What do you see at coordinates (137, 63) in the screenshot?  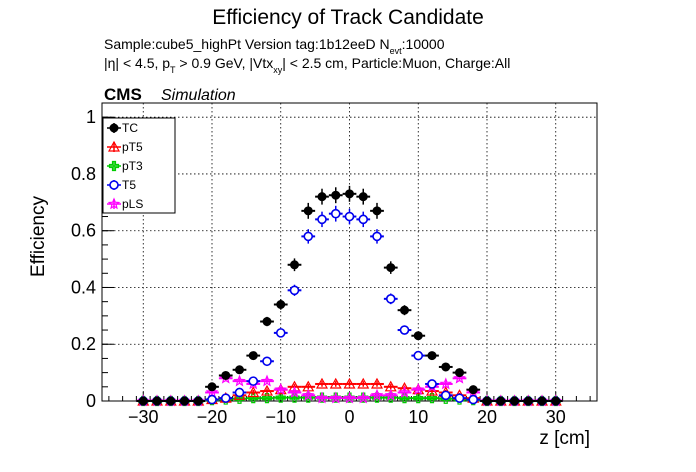 I see `cuts-eta: |η| < 4.5, p` at bounding box center [137, 63].